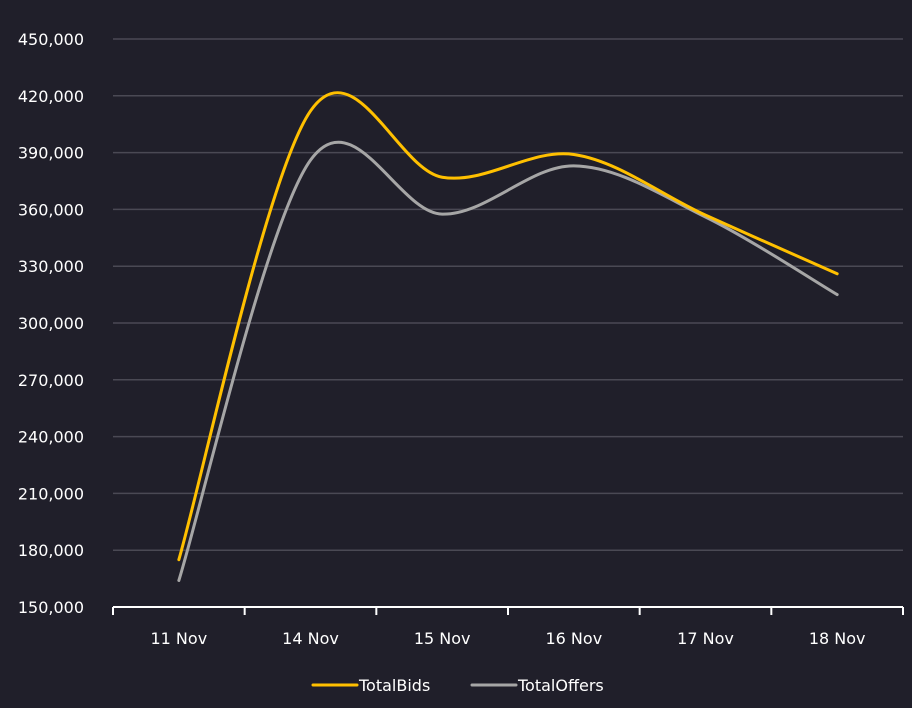  Describe the element at coordinates (51, 209) in the screenshot. I see `y-tick-label: 360,000` at that location.